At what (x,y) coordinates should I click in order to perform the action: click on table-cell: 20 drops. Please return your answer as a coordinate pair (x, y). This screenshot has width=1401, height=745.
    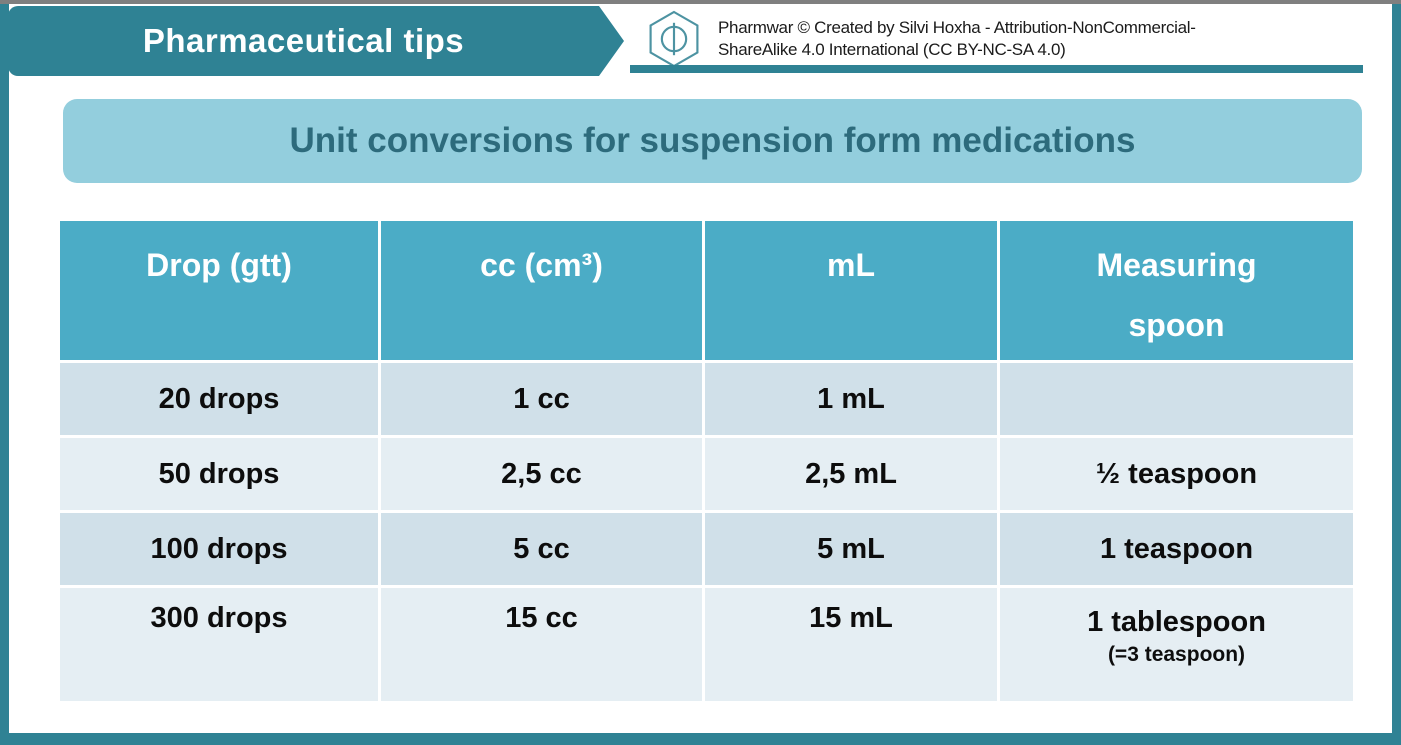
    Looking at the image, I should click on (219, 399).